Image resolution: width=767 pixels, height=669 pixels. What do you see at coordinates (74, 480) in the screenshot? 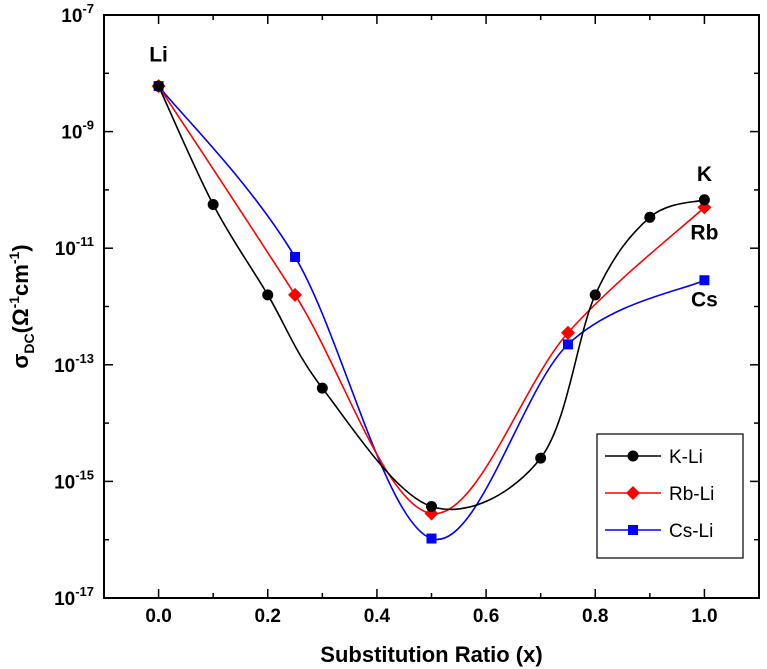
I see `y-tick-label: 10⁻¹⁵` at bounding box center [74, 480].